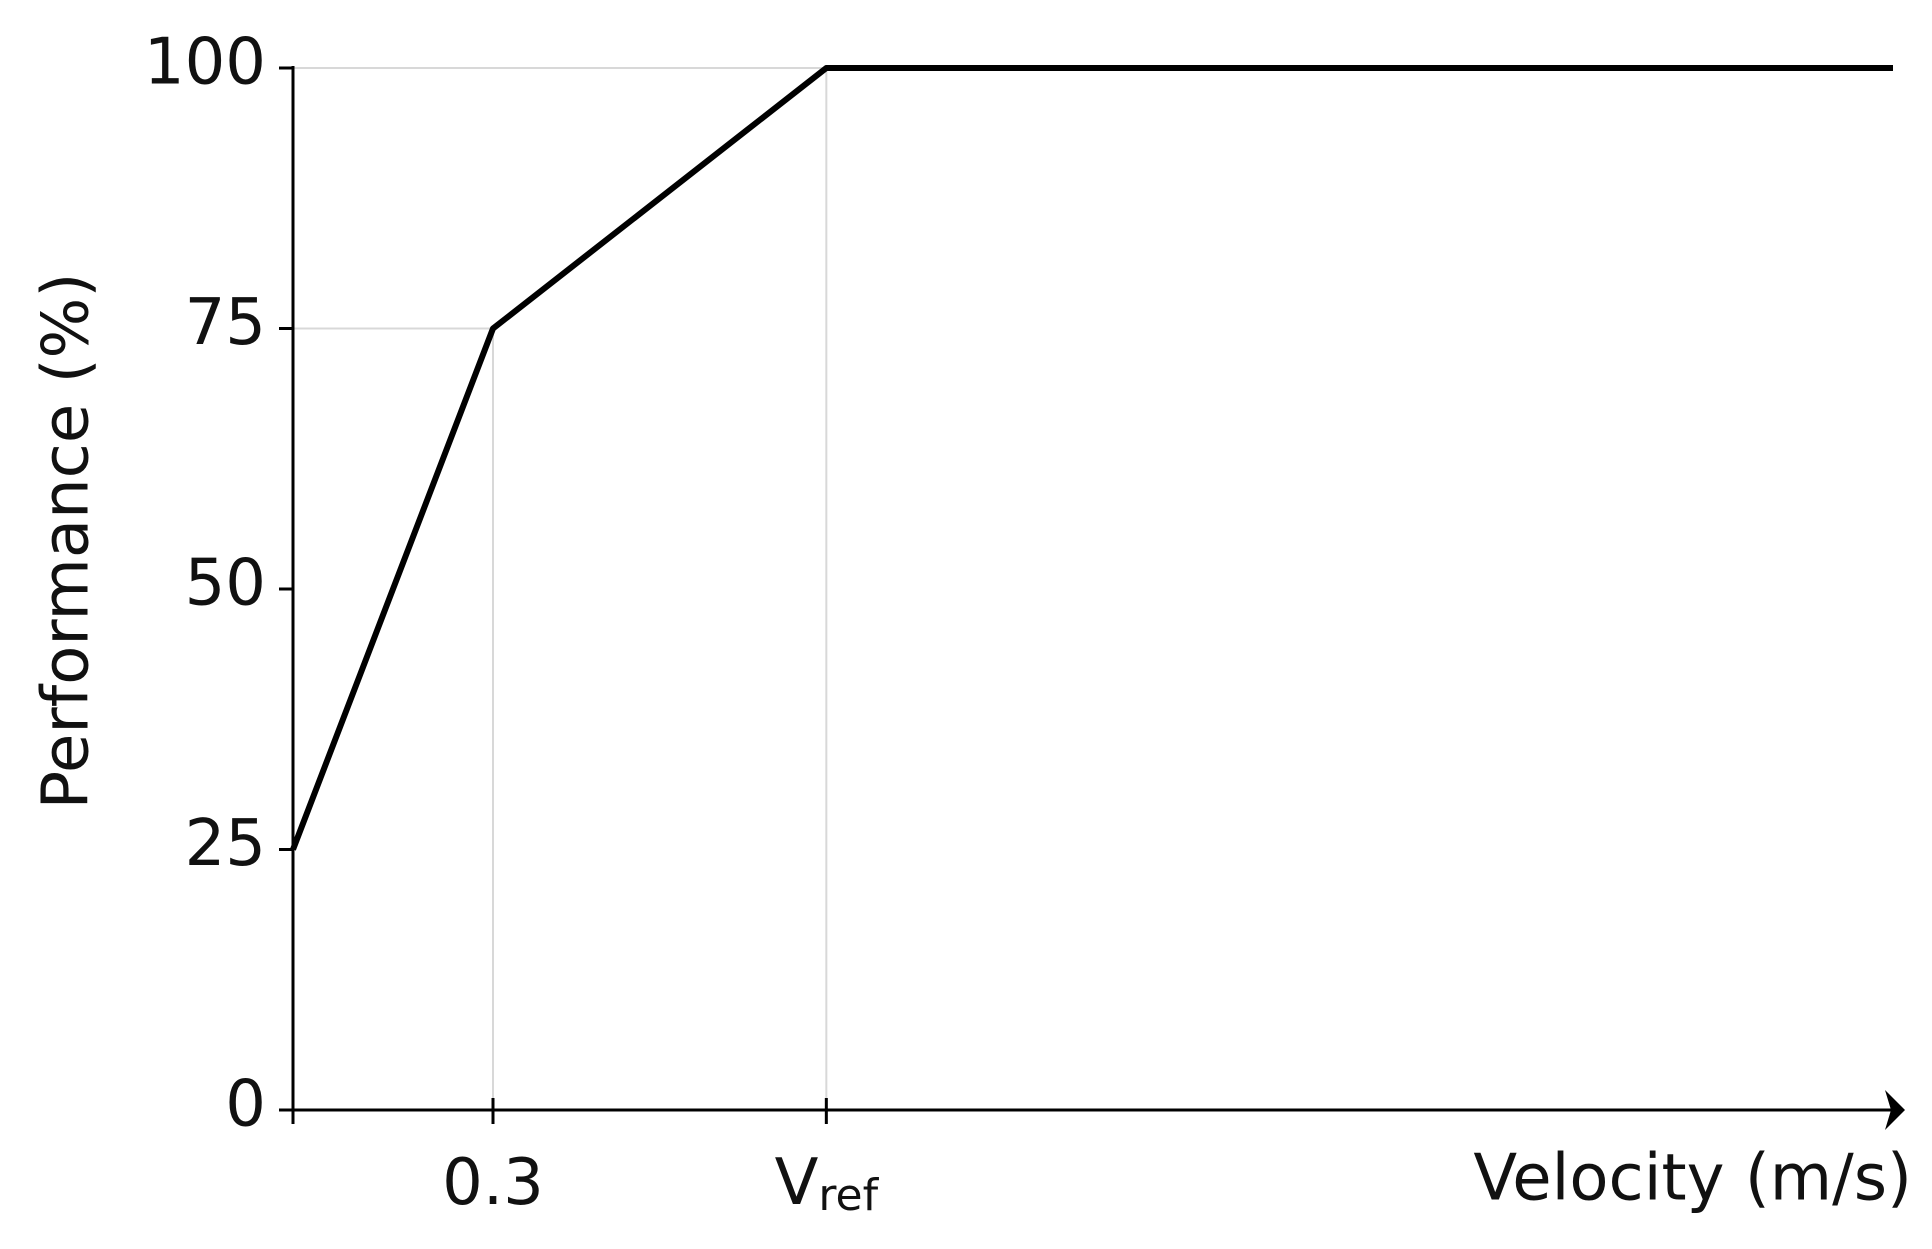  Describe the element at coordinates (67, 541) in the screenshot. I see `y-axis-label: Performance (%)` at that location.